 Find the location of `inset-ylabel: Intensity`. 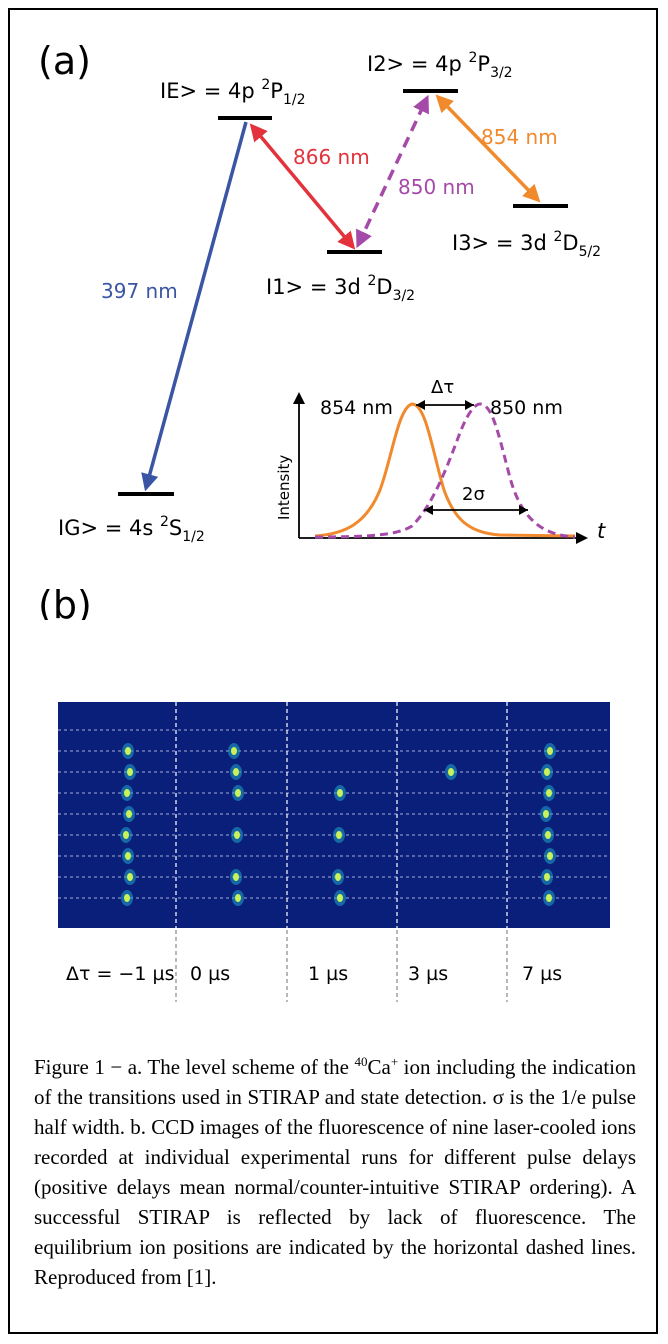

inset-ylabel: Intensity is located at coordinates (284, 487).